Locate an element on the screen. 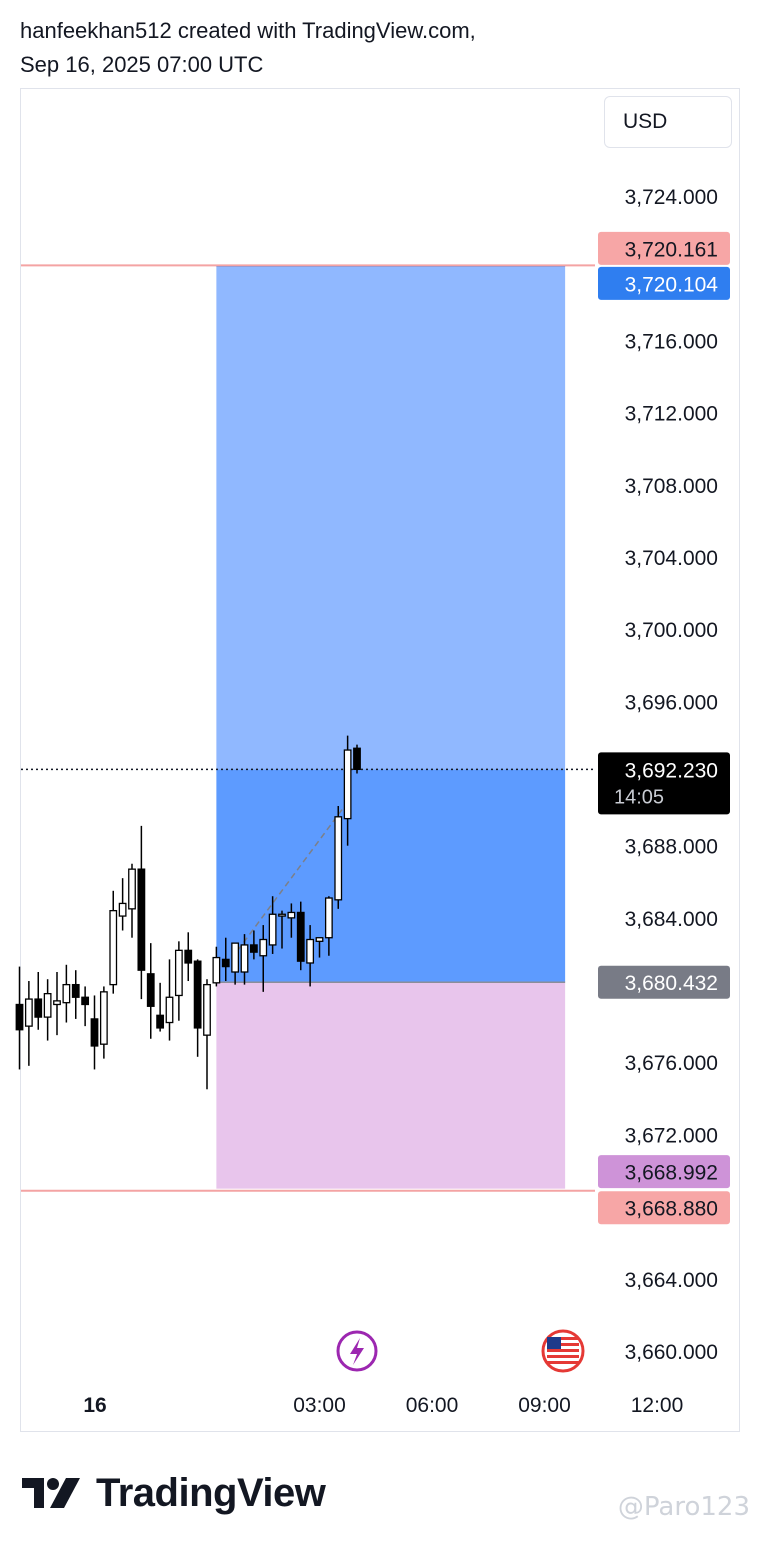  y-tick-label: 3,704.000 is located at coordinates (671, 558).